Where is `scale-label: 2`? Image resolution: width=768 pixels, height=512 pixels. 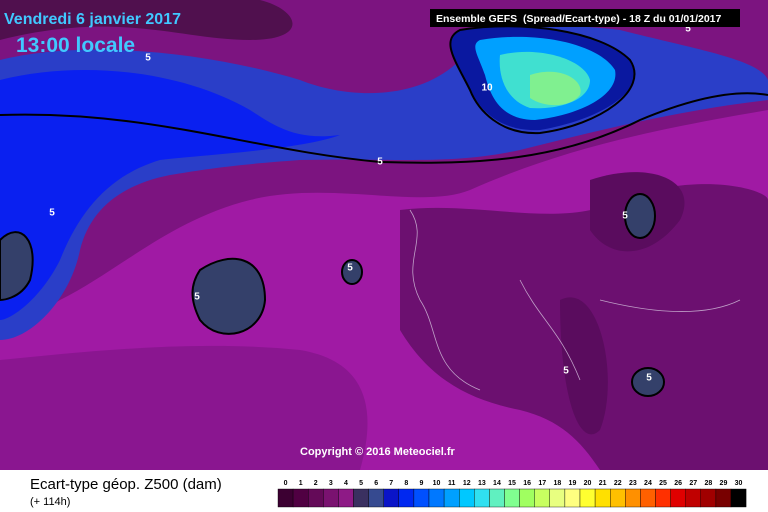 scale-label: 2 is located at coordinates (316, 483).